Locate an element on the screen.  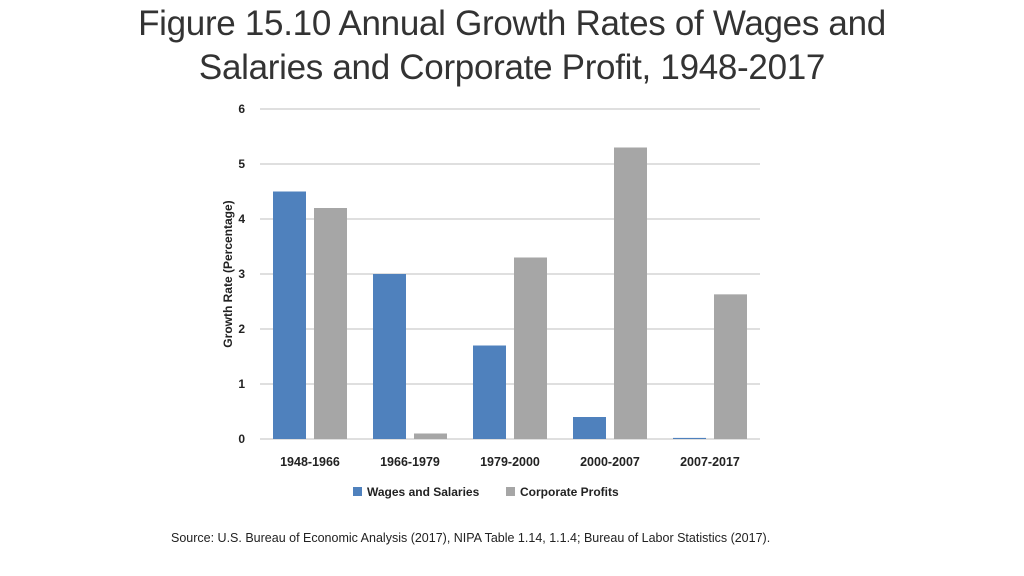
bar-wages-1948-1966 is located at coordinates (289, 315).